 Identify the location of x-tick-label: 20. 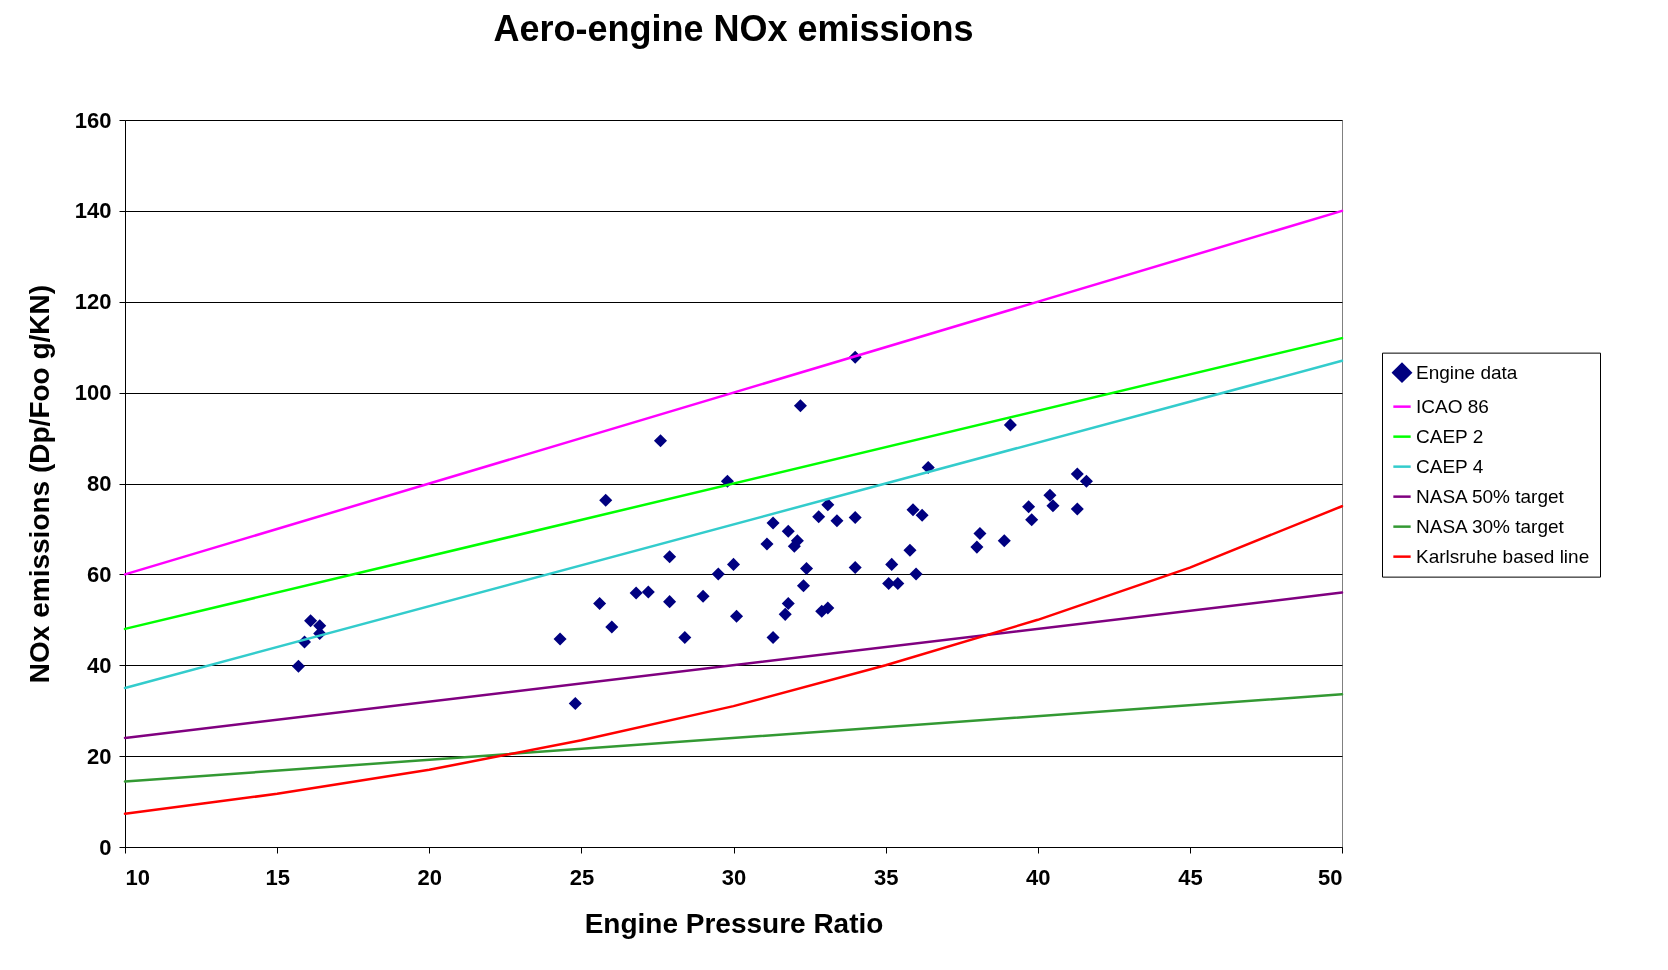
(429, 877).